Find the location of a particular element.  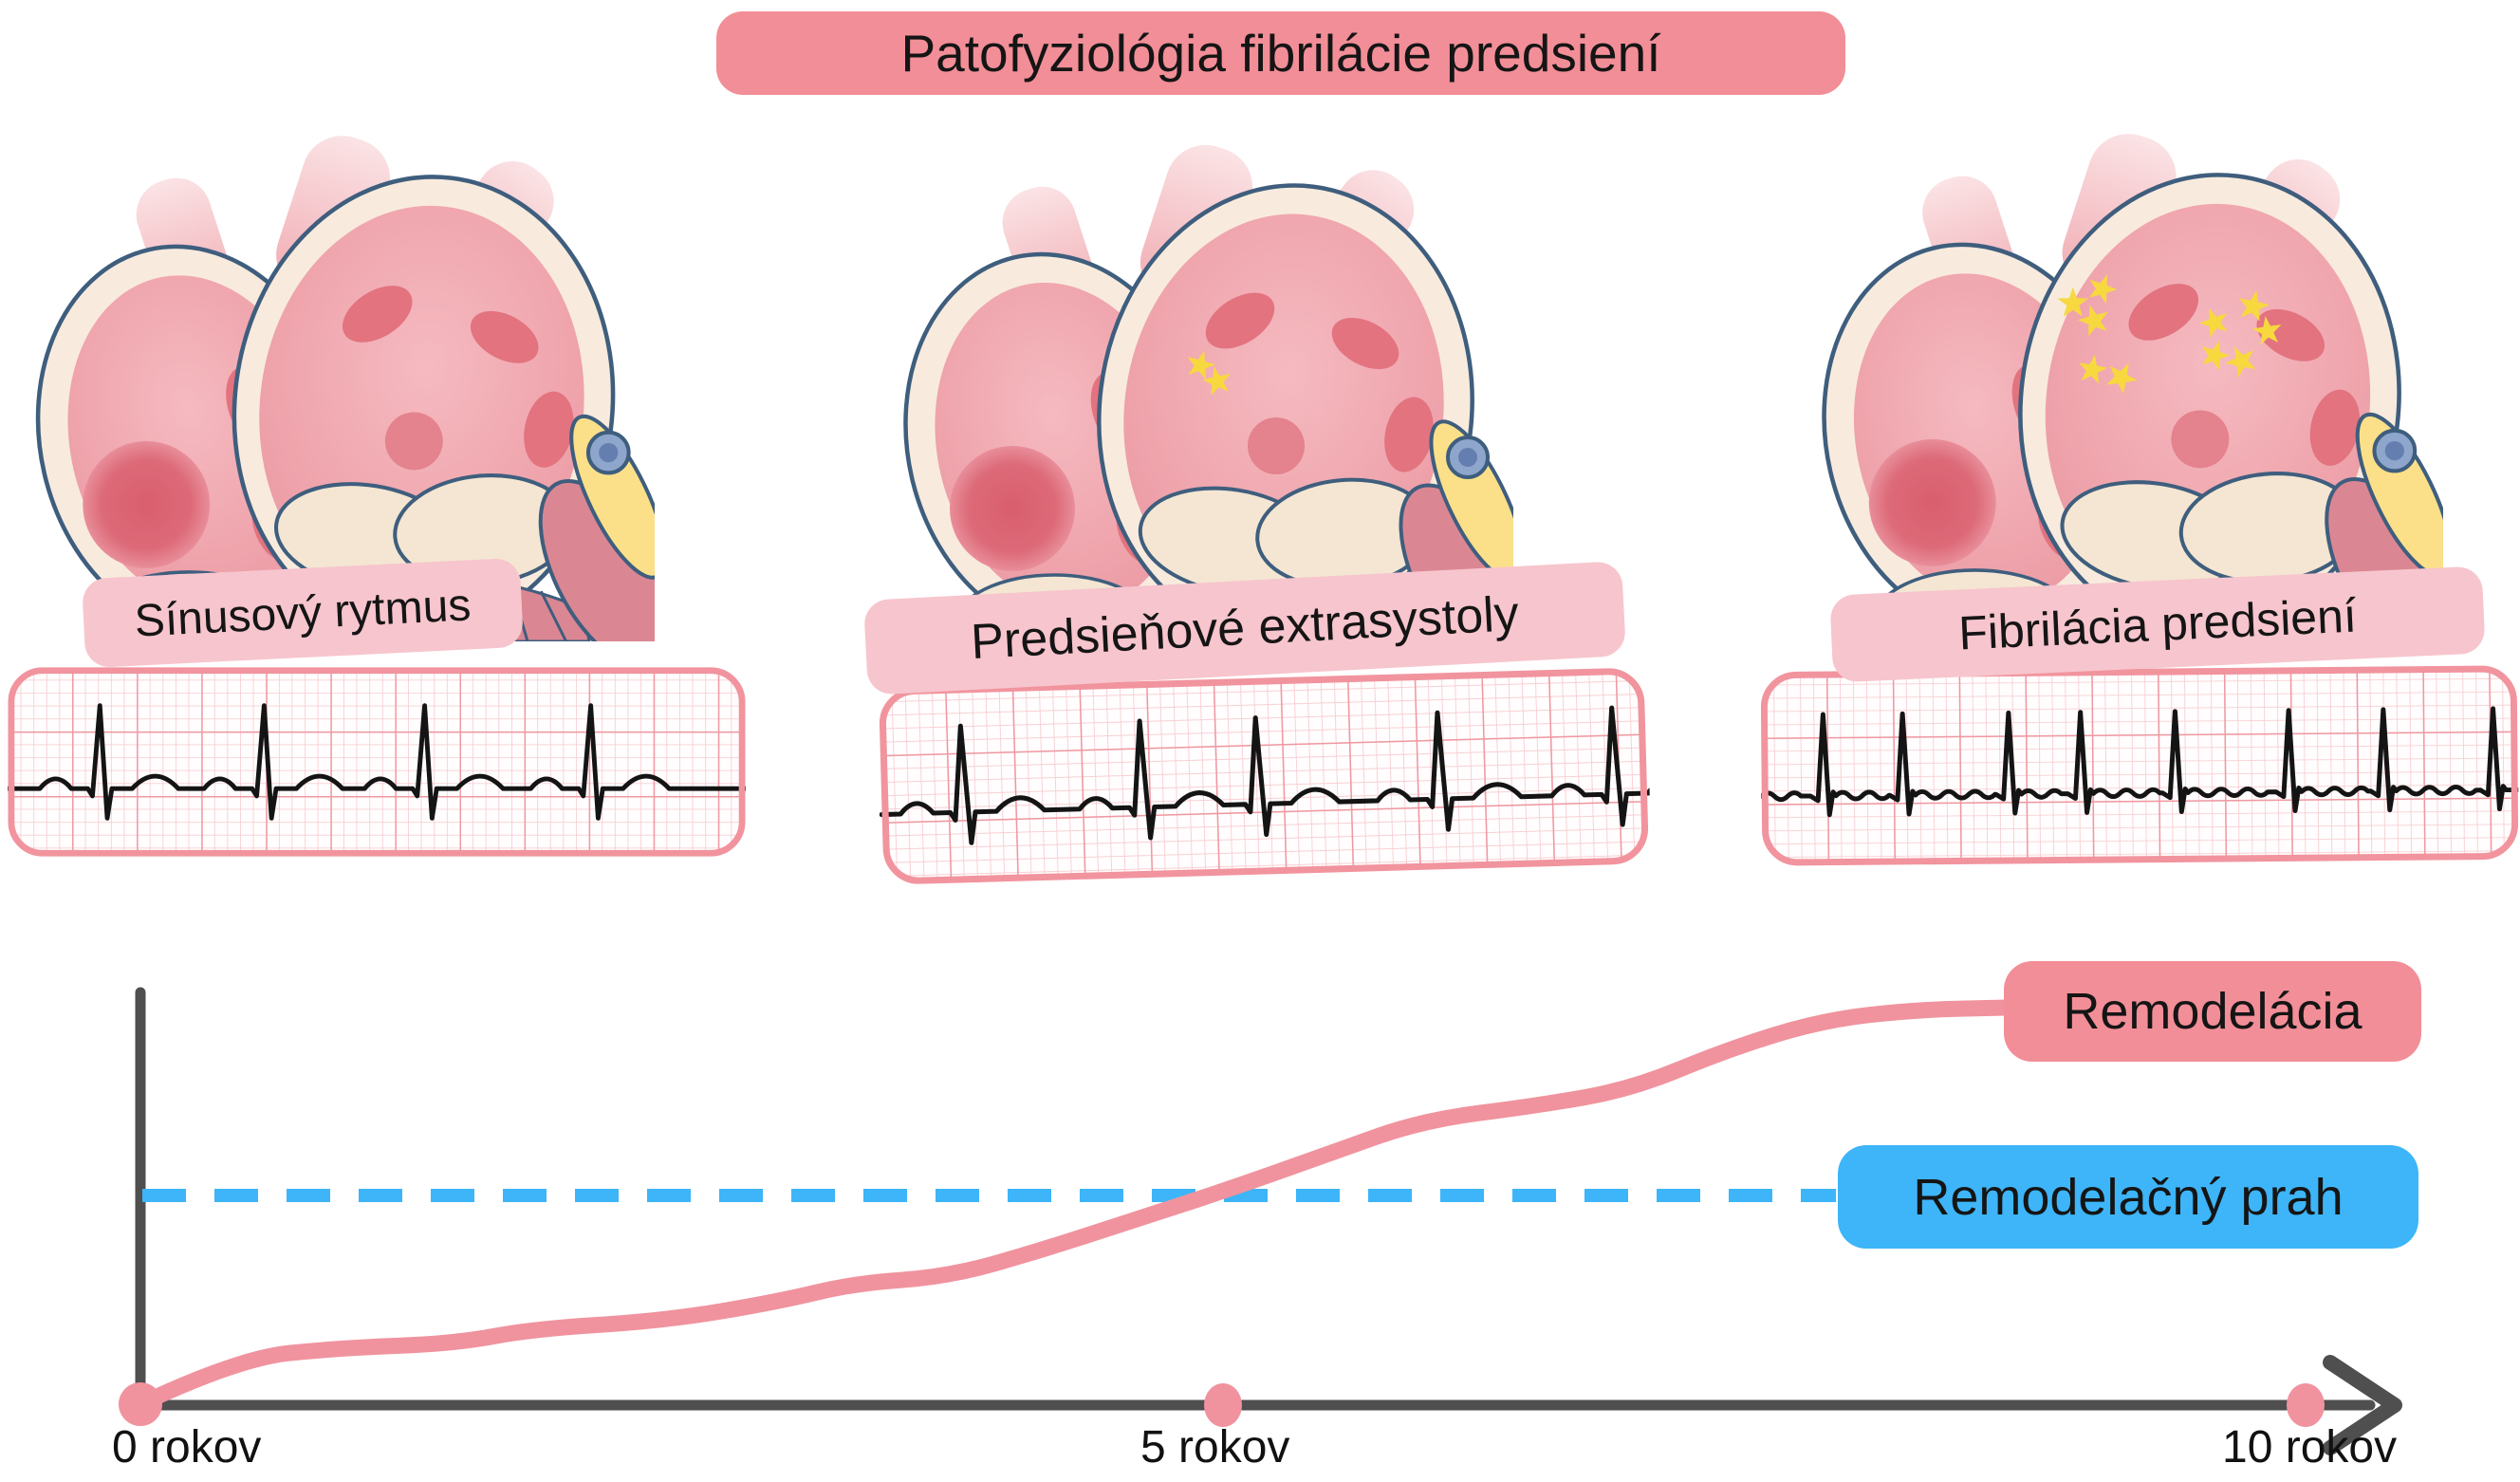

x-tick-0-rokov: 0 rokov is located at coordinates (187, 1447).